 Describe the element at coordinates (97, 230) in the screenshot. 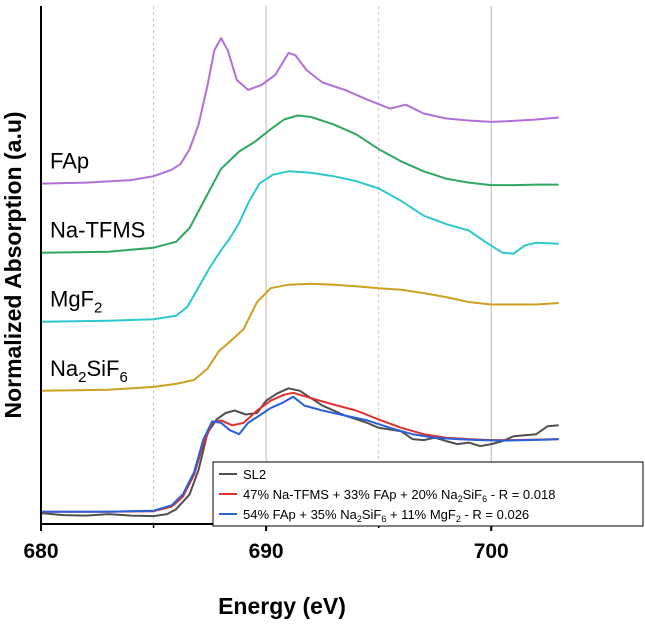

I see `curve-label-na-tfms: Na-TFMS` at that location.